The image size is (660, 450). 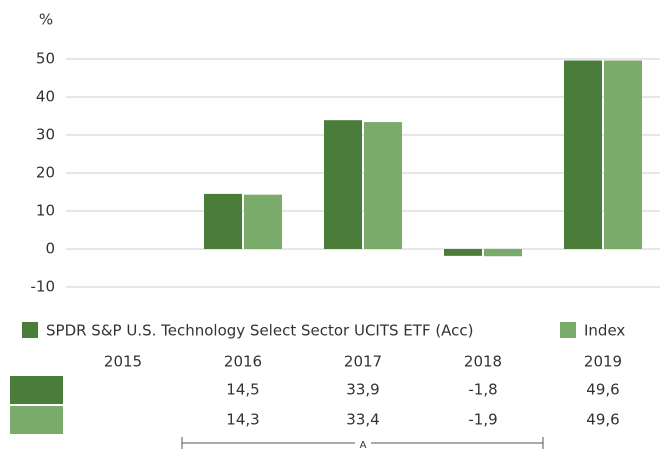 I want to click on table-header: 2018, so click(x=483, y=362).